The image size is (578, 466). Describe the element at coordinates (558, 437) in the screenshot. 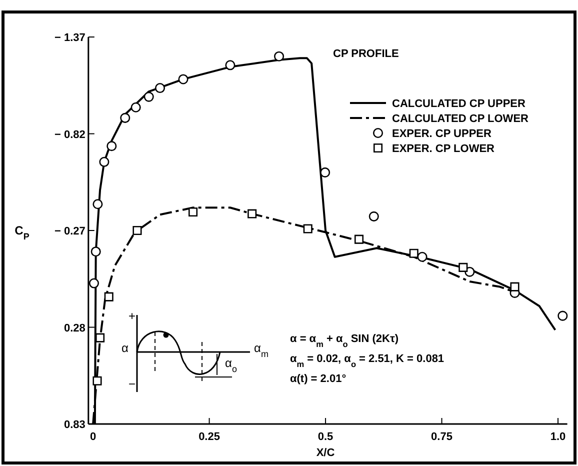

I see `x-tick-label: 1.0` at that location.